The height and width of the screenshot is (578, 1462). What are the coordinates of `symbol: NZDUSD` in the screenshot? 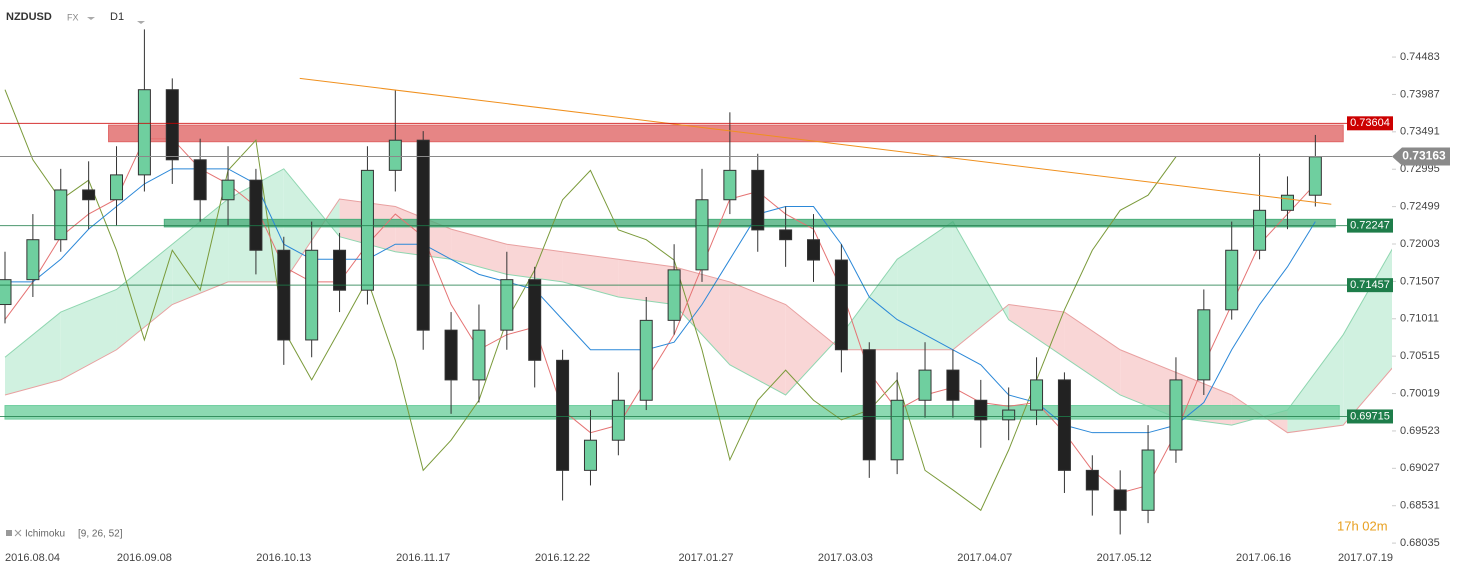 It's located at (29, 17).